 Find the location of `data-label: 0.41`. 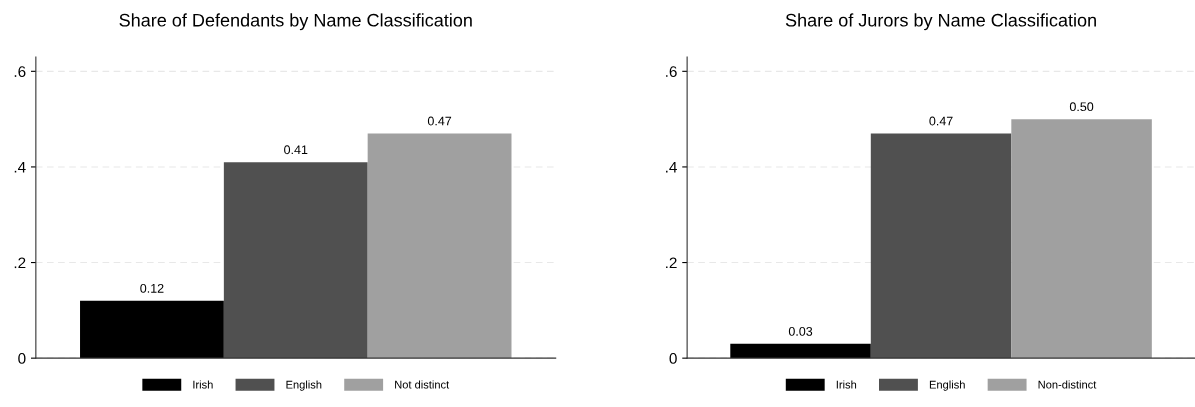

data-label: 0.41 is located at coordinates (296, 150).